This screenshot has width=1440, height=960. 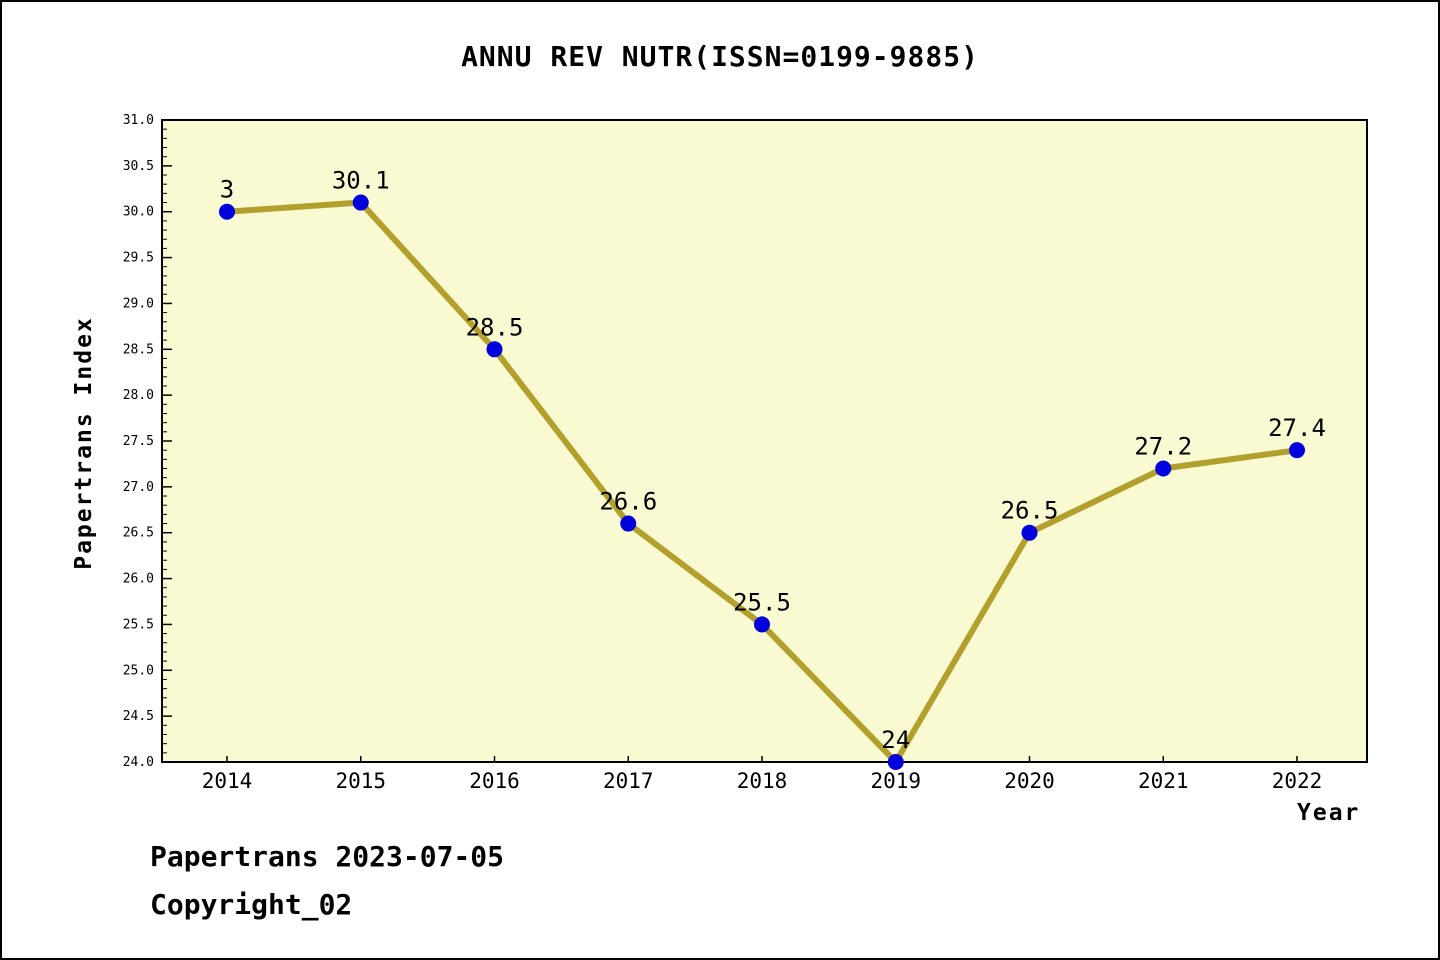 What do you see at coordinates (1297, 428) in the screenshot?
I see `data-point-label: 27.4` at bounding box center [1297, 428].